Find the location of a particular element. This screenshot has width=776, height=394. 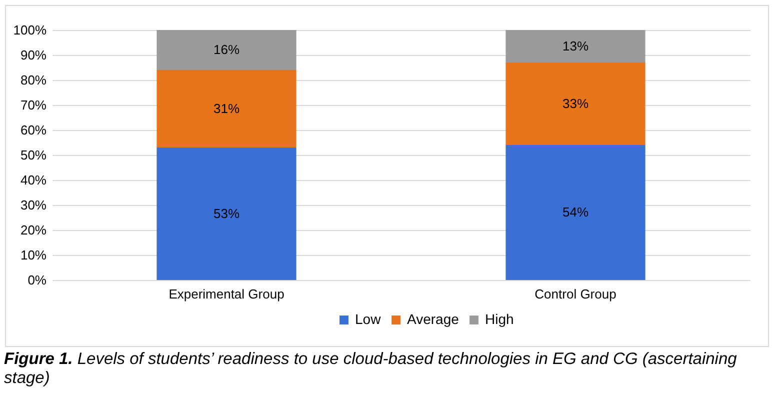

legend-label: Low is located at coordinates (368, 319).